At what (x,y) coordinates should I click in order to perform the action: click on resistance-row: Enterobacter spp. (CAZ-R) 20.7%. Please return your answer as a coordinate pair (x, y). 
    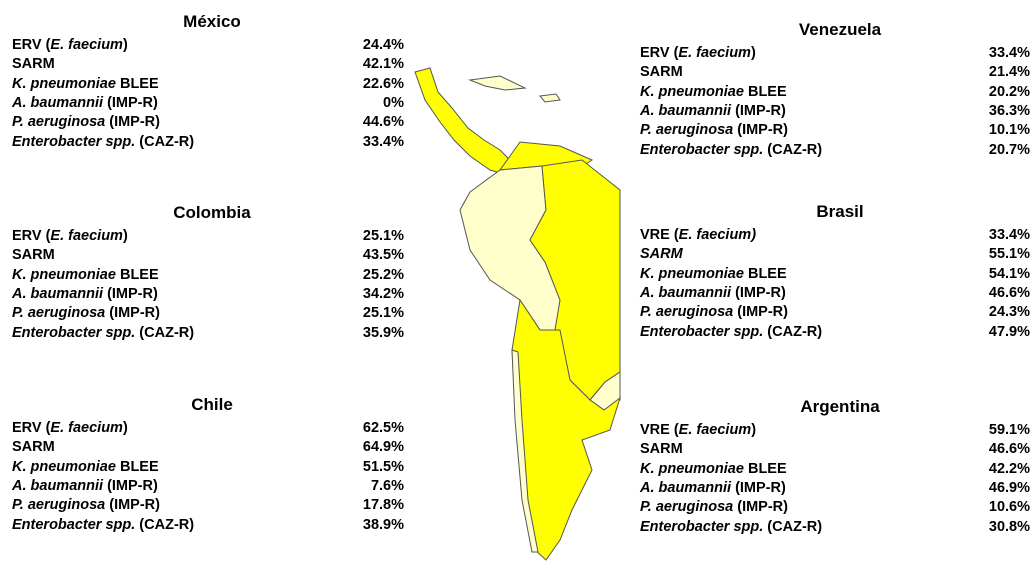
    Looking at the image, I should click on (835, 150).